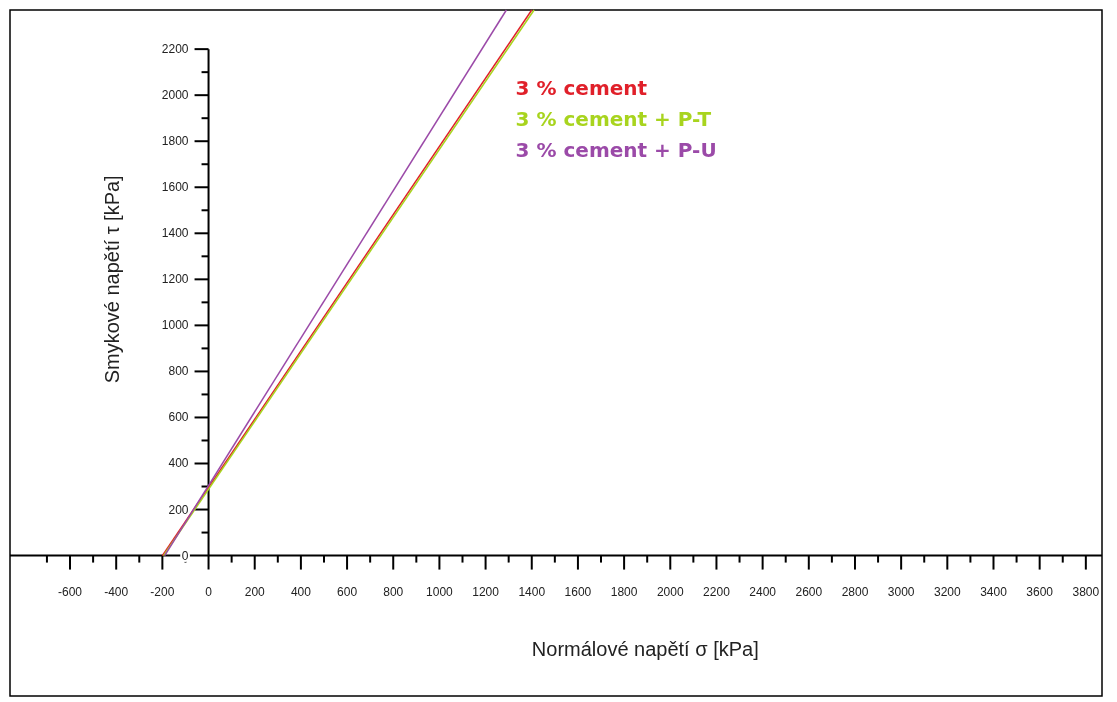 This screenshot has width=1117, height=702. I want to click on x-tick-label: -600, so click(70, 591).